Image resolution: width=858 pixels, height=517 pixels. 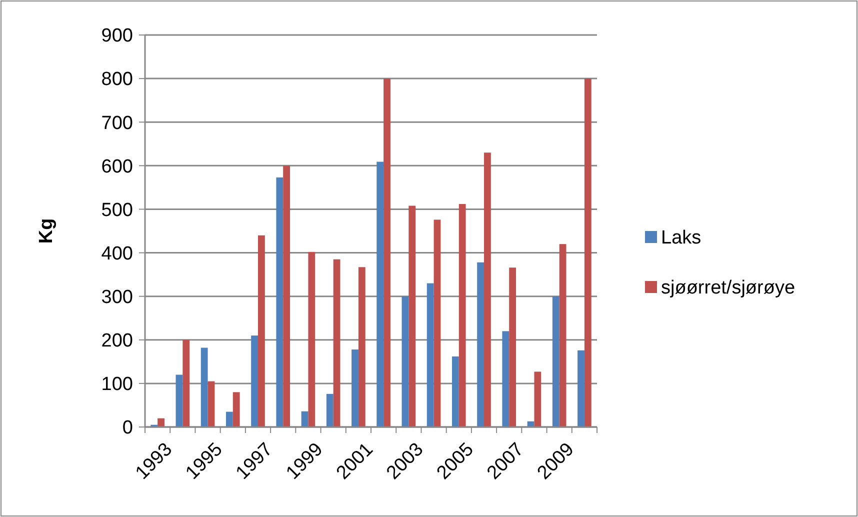 I want to click on y-tick-label: 900, so click(x=117, y=36).